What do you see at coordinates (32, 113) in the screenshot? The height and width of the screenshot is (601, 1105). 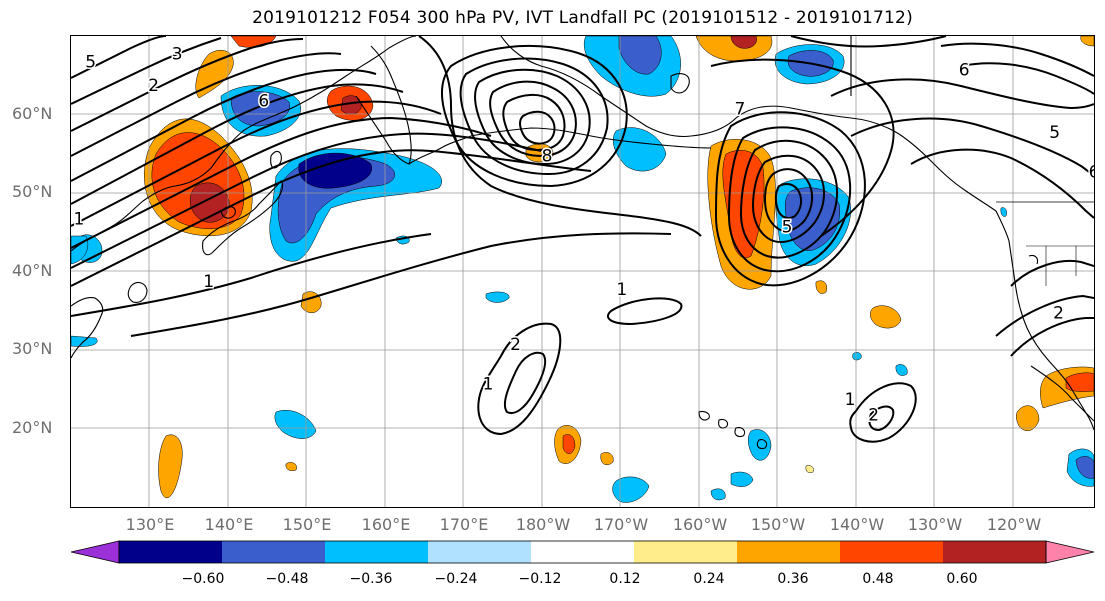 I see `lat-label-60n: 60°N` at bounding box center [32, 113].